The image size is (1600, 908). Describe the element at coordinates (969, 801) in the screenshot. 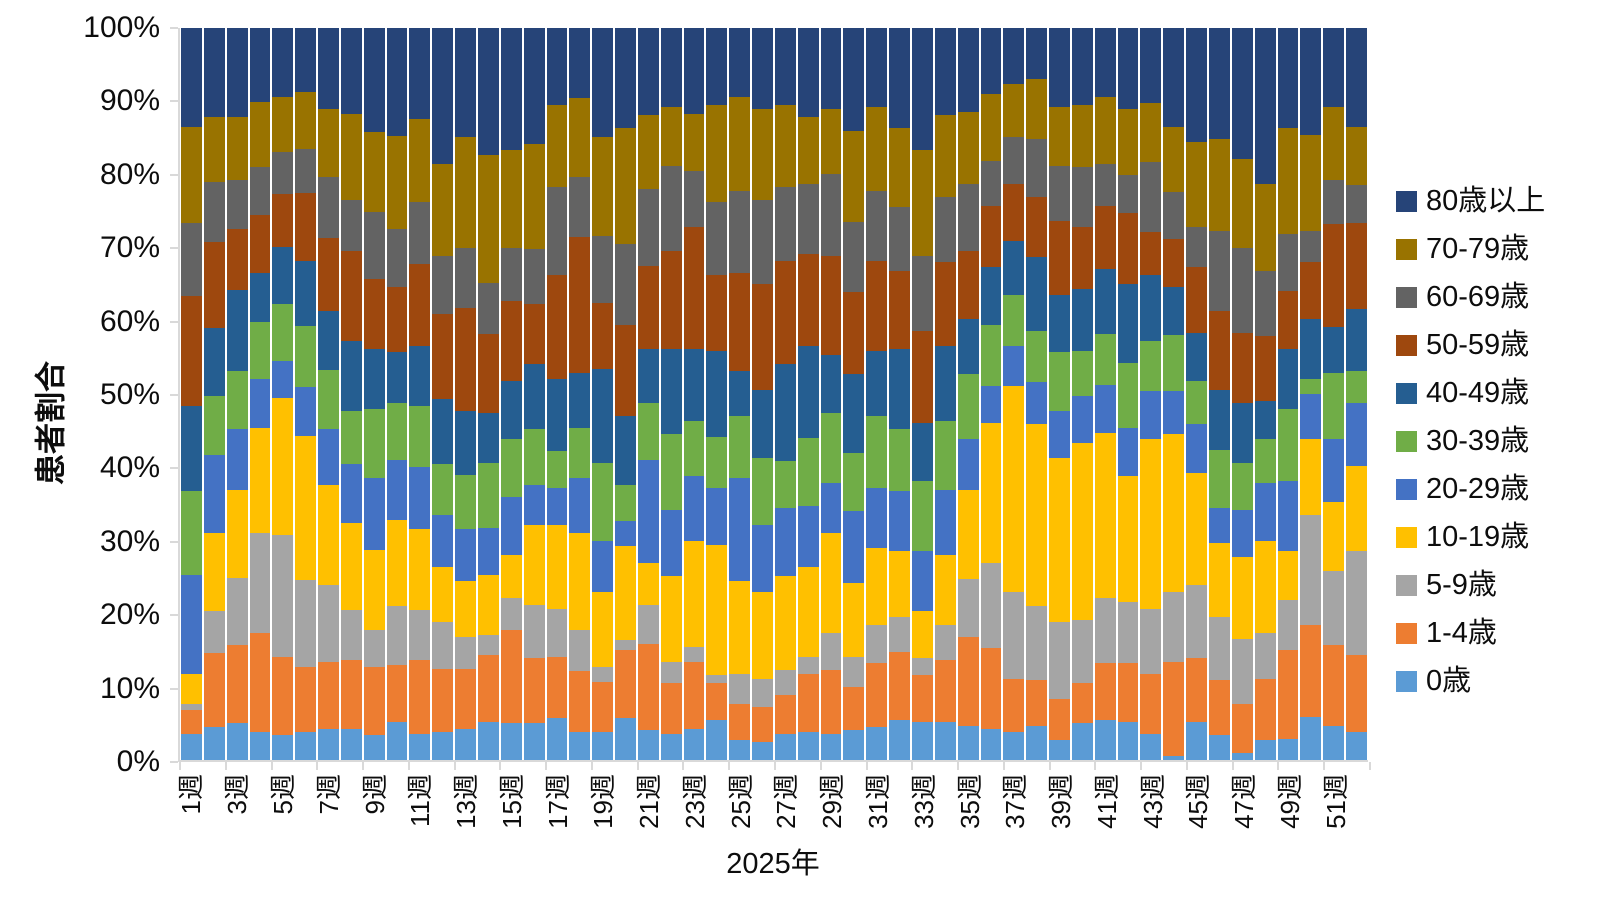

I see `x-tick-label: 35週` at that location.